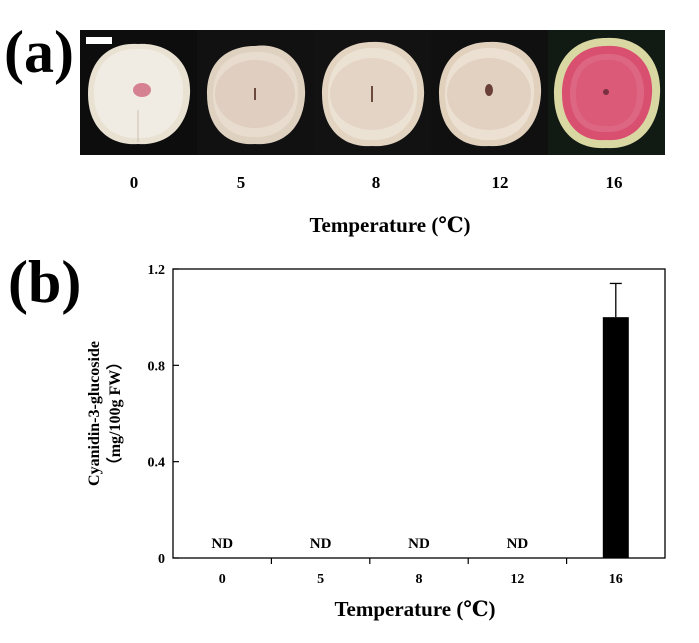 The height and width of the screenshot is (643, 699). I want to click on y-tick-label-0: 0, so click(161, 559).